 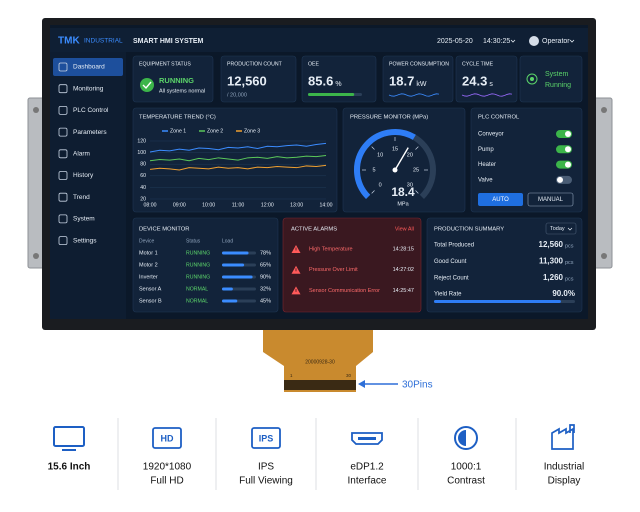 I want to click on switch-label: Valve, so click(x=485, y=180).